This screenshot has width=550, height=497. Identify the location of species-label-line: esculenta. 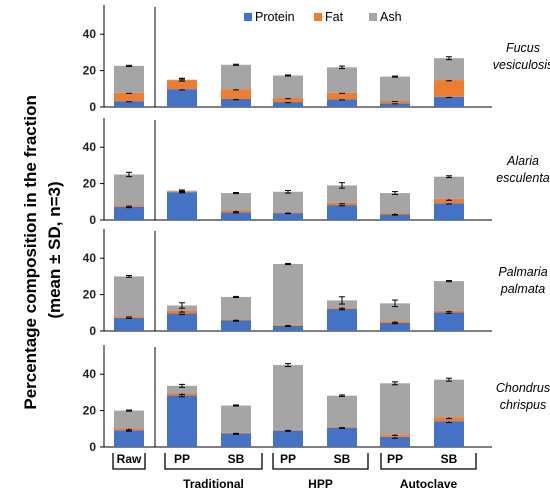
(523, 178).